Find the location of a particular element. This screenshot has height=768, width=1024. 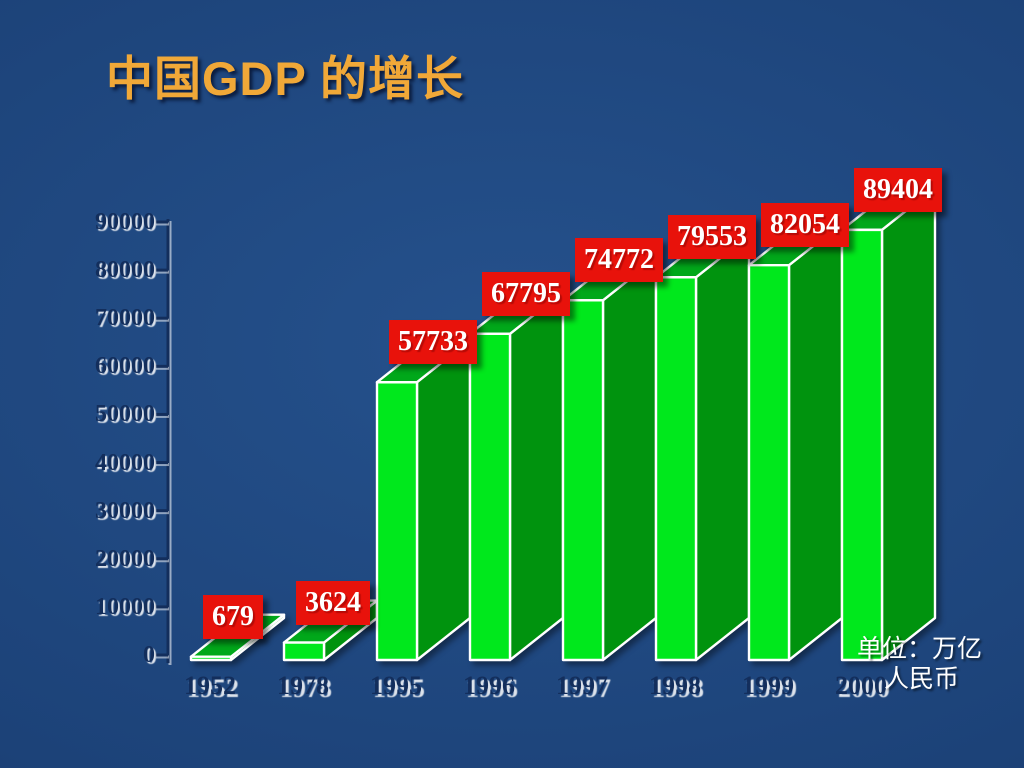

x-axis-year-label: 1978 is located at coordinates (303, 685).